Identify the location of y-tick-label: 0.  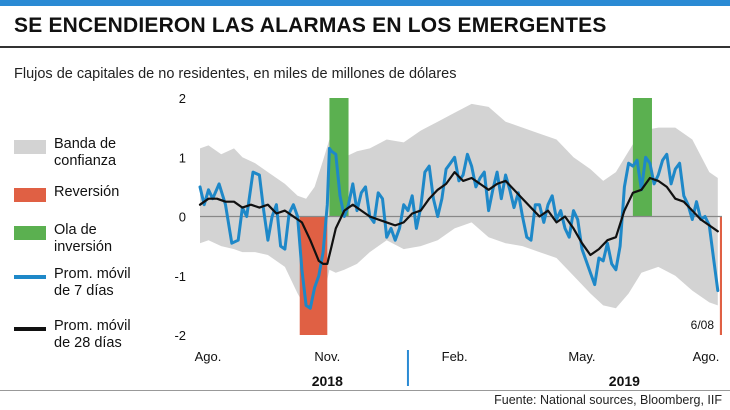
(182, 217).